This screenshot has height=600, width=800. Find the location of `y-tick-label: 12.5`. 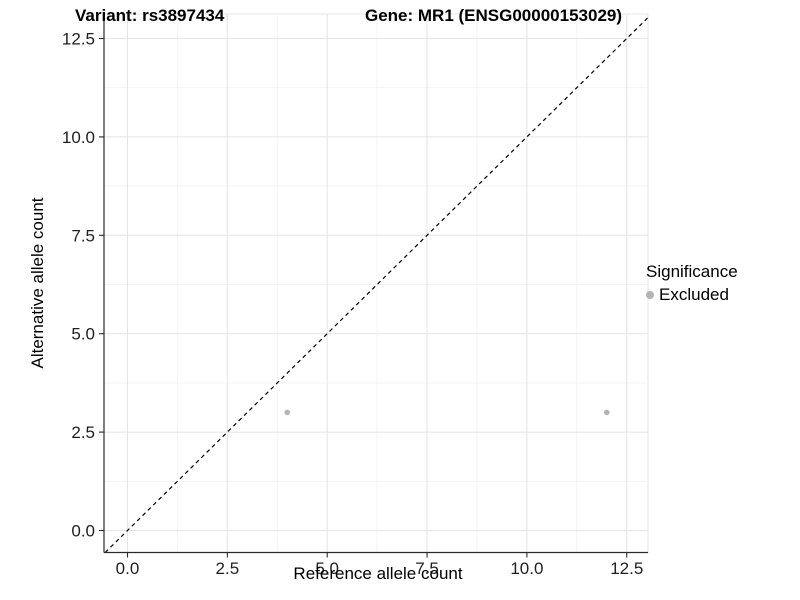

y-tick-label: 12.5 is located at coordinates (78, 39).